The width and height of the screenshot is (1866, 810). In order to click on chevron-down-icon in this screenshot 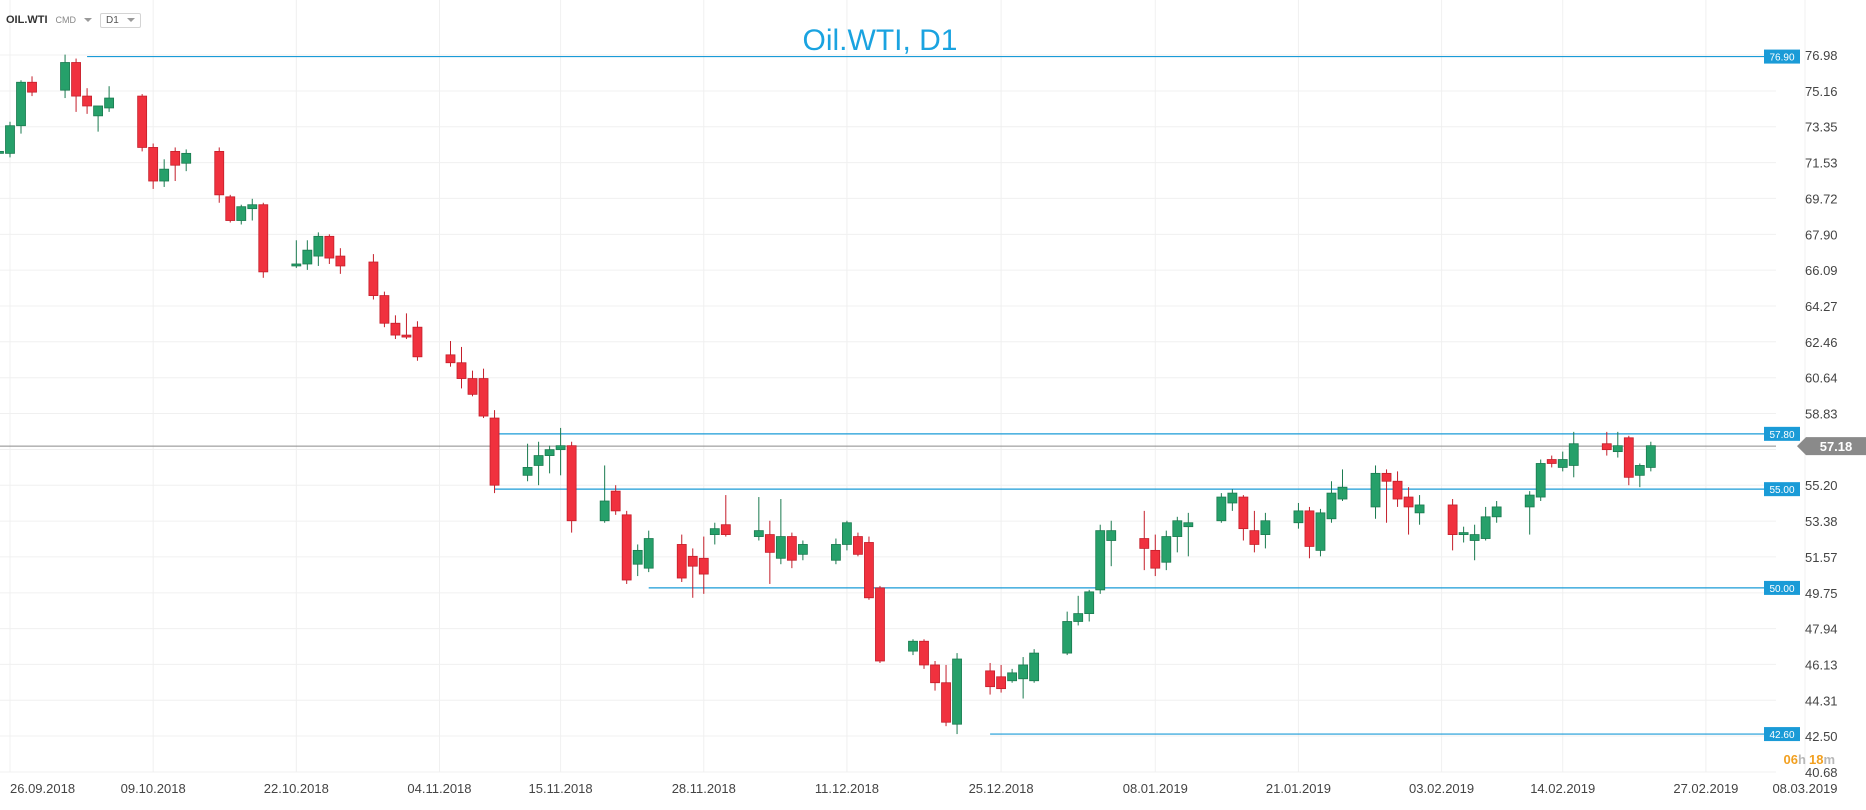, I will do `click(130, 20)`.